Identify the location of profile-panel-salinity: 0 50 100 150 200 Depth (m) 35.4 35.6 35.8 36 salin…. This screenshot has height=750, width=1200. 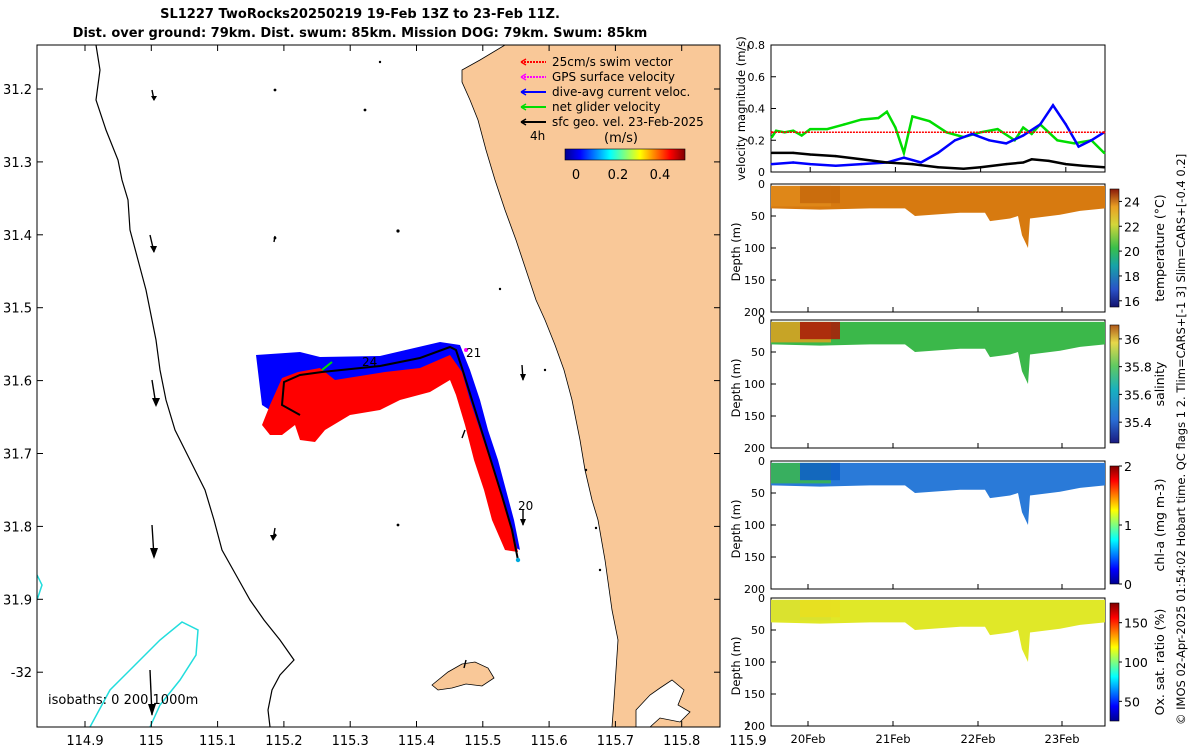
(948, 384).